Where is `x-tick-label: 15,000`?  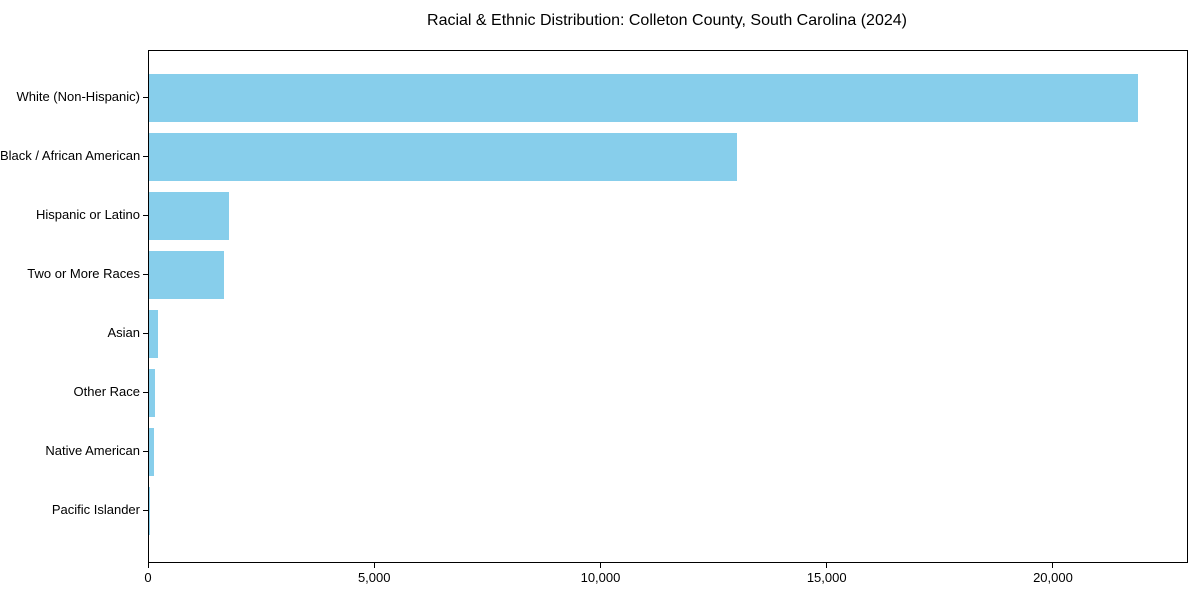
x-tick-label: 15,000 is located at coordinates (826, 577).